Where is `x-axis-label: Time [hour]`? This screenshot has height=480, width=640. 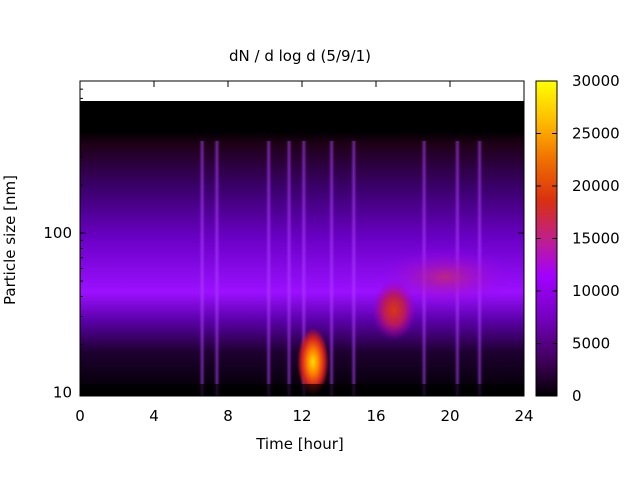 x-axis-label: Time [hour] is located at coordinates (299, 444).